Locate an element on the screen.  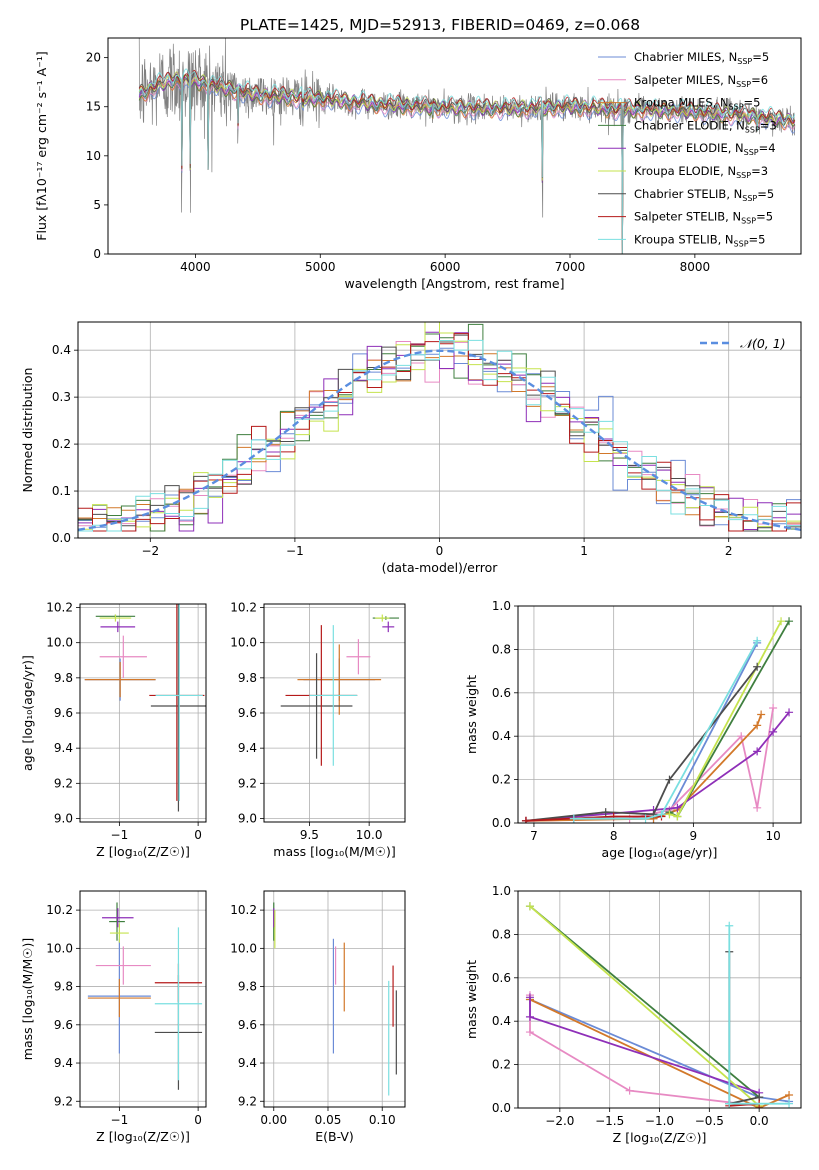
weight-line-chabrier_miles is located at coordinates (665, 731).